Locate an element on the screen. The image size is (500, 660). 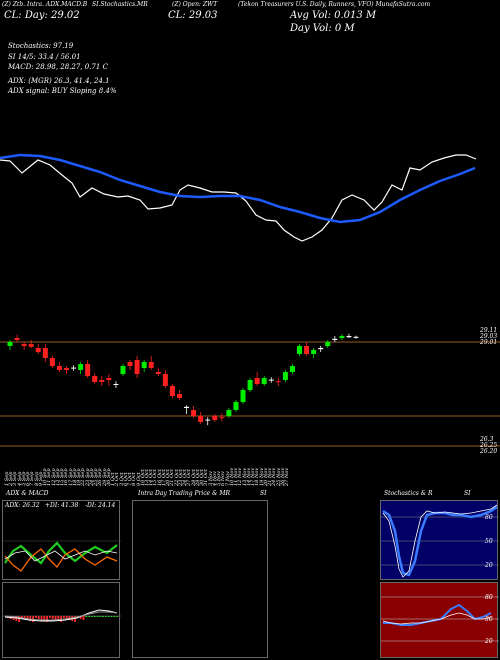
rsi-tick-50: 50 is located at coordinates (489, 619).